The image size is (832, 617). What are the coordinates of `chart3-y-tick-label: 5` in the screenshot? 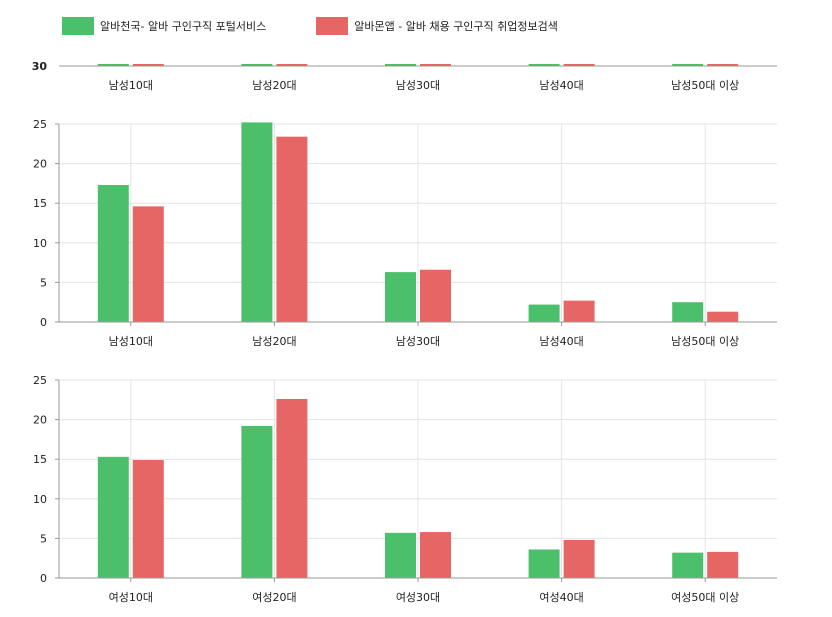 It's located at (43, 538).